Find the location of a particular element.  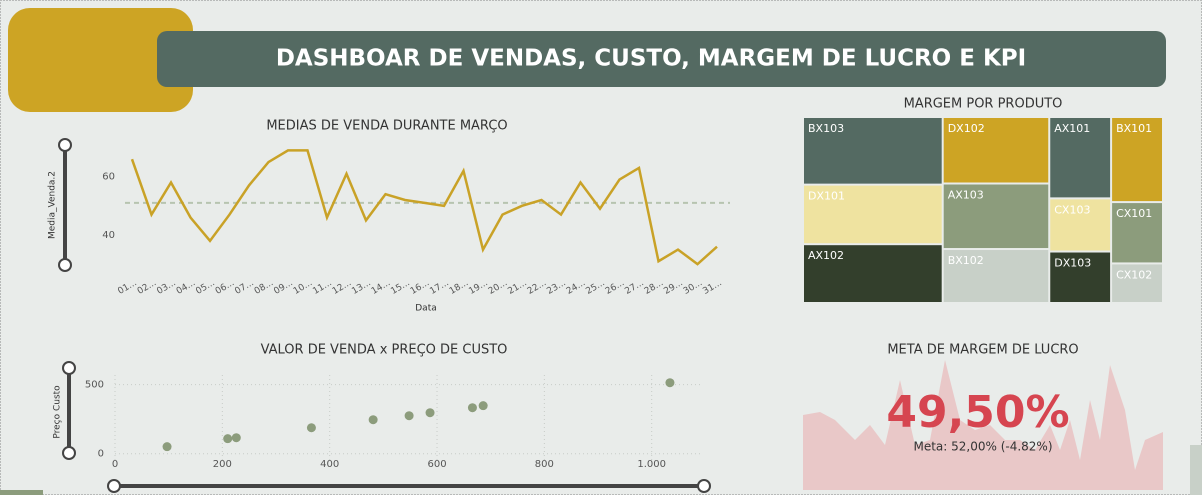

header-banner is located at coordinates (661, 59).